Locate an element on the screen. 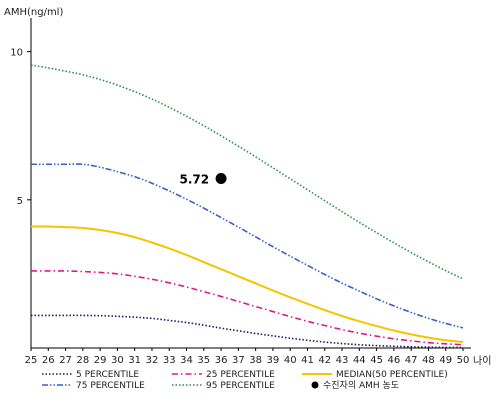  x-tick-label: 43 is located at coordinates (342, 360).